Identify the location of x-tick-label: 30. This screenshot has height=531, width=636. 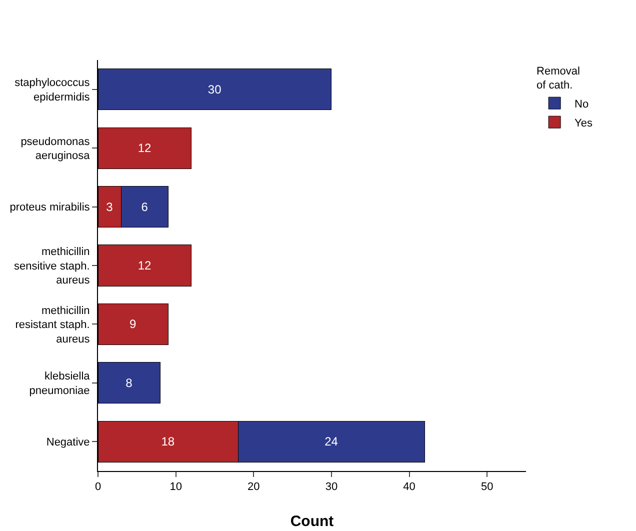
(331, 487).